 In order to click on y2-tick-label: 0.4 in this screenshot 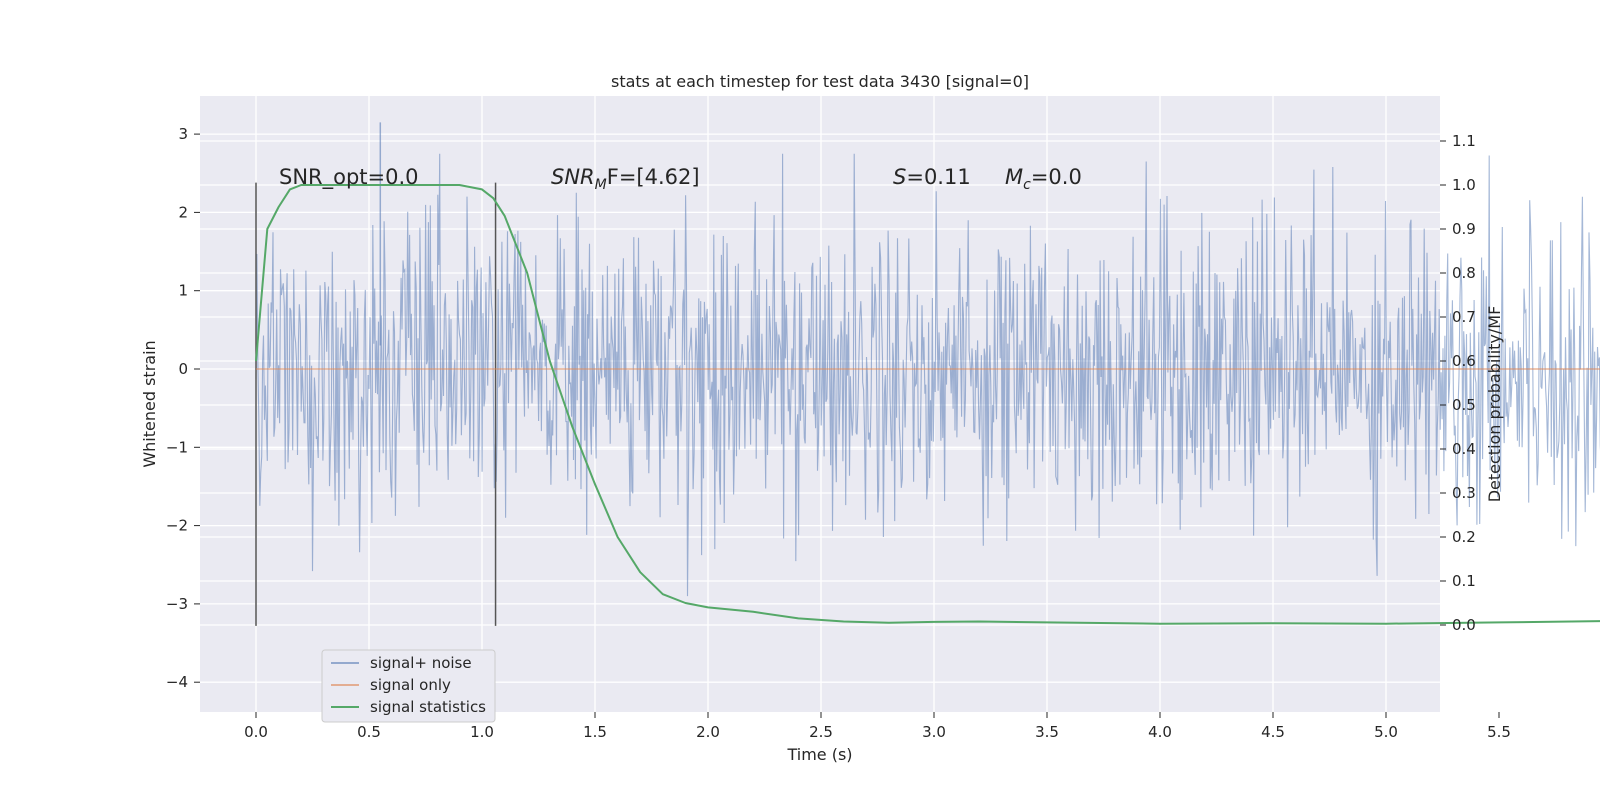, I will do `click(1464, 449)`.